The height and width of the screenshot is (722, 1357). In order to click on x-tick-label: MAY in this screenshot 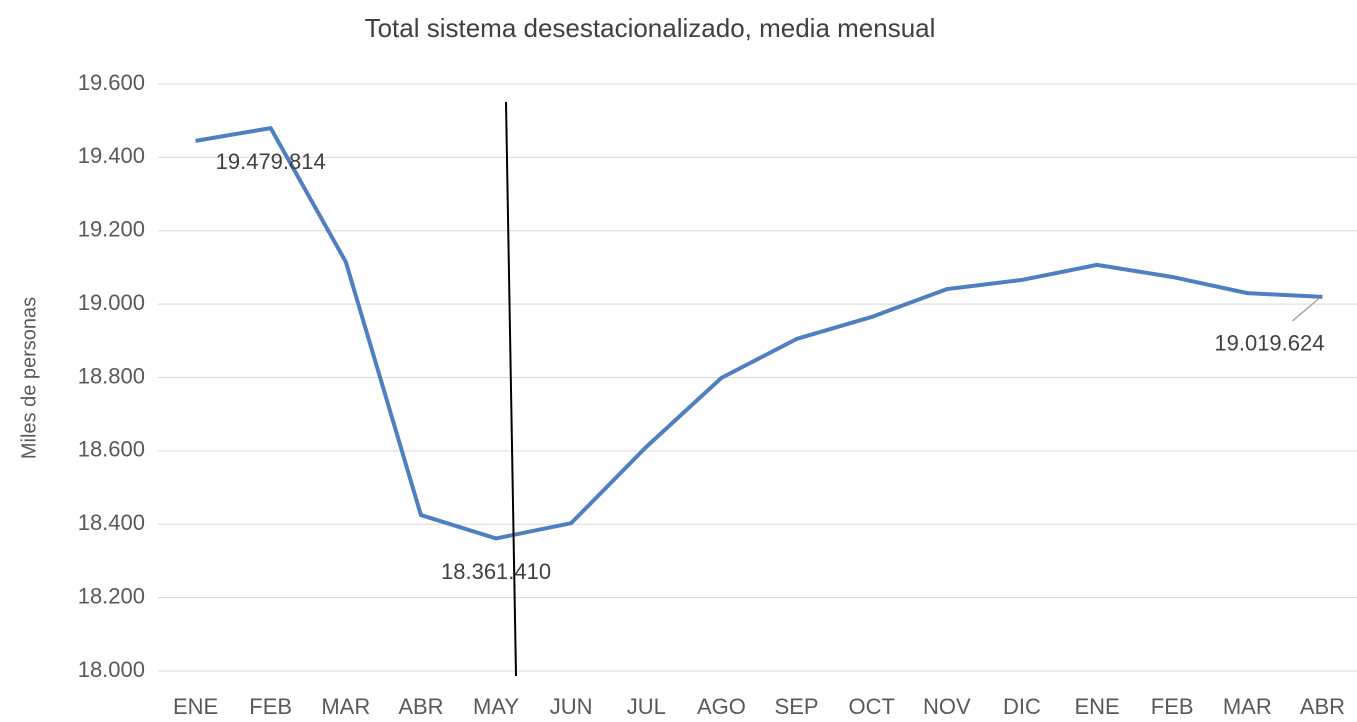, I will do `click(496, 706)`.